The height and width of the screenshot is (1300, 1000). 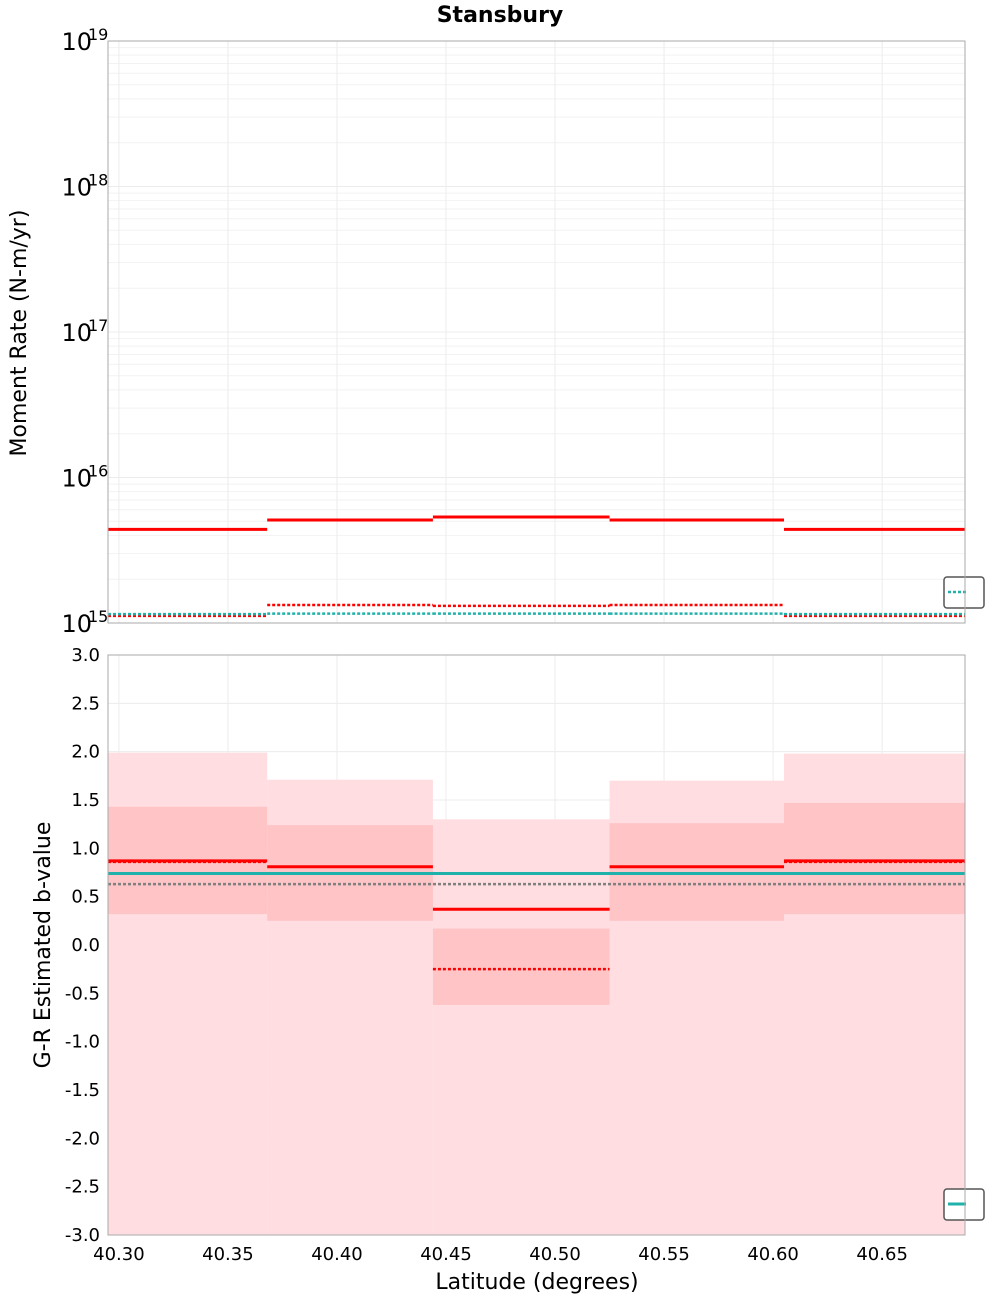 What do you see at coordinates (82, 1138) in the screenshot?
I see `bottom-y-tick-label: -2.0` at bounding box center [82, 1138].